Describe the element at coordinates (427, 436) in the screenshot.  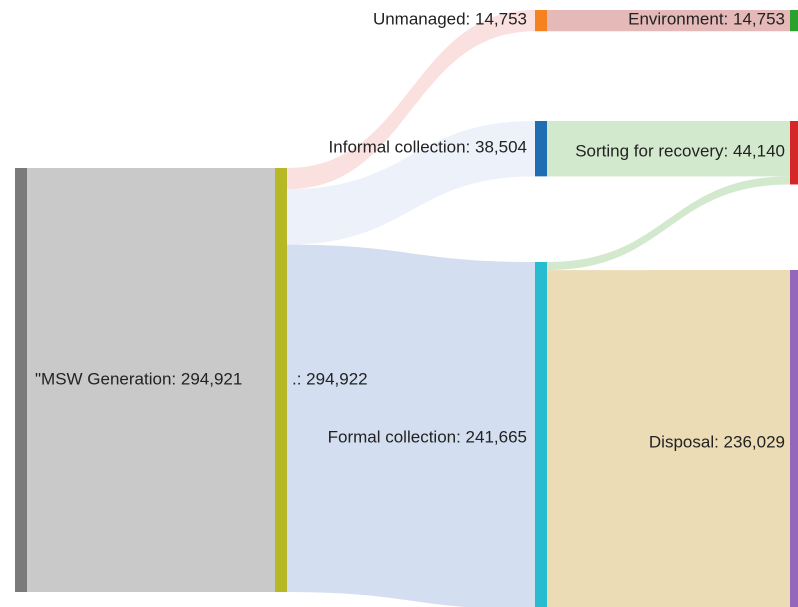
I see `node-label: Formal collection: 241,665` at that location.